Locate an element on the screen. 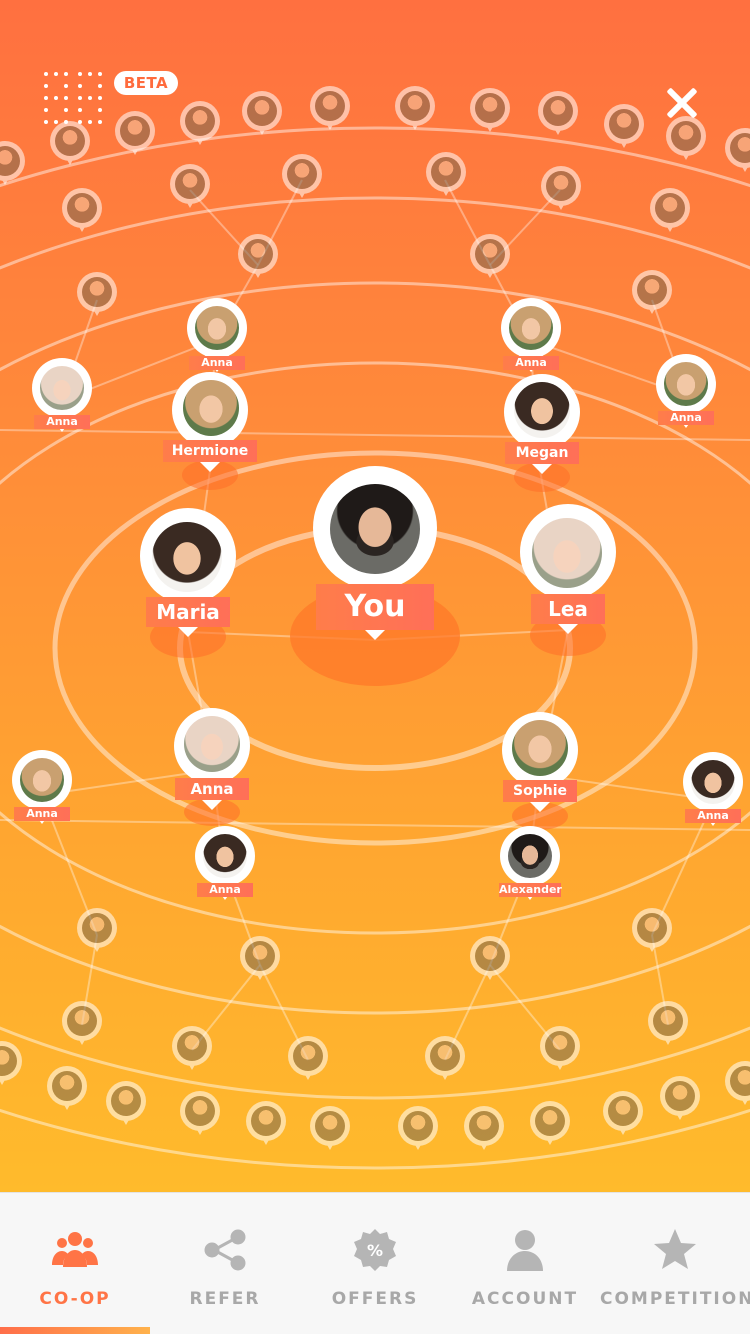 Image resolution: width=750 pixels, height=1334 pixels. tab-label: ACCOUNT is located at coordinates (525, 1299).